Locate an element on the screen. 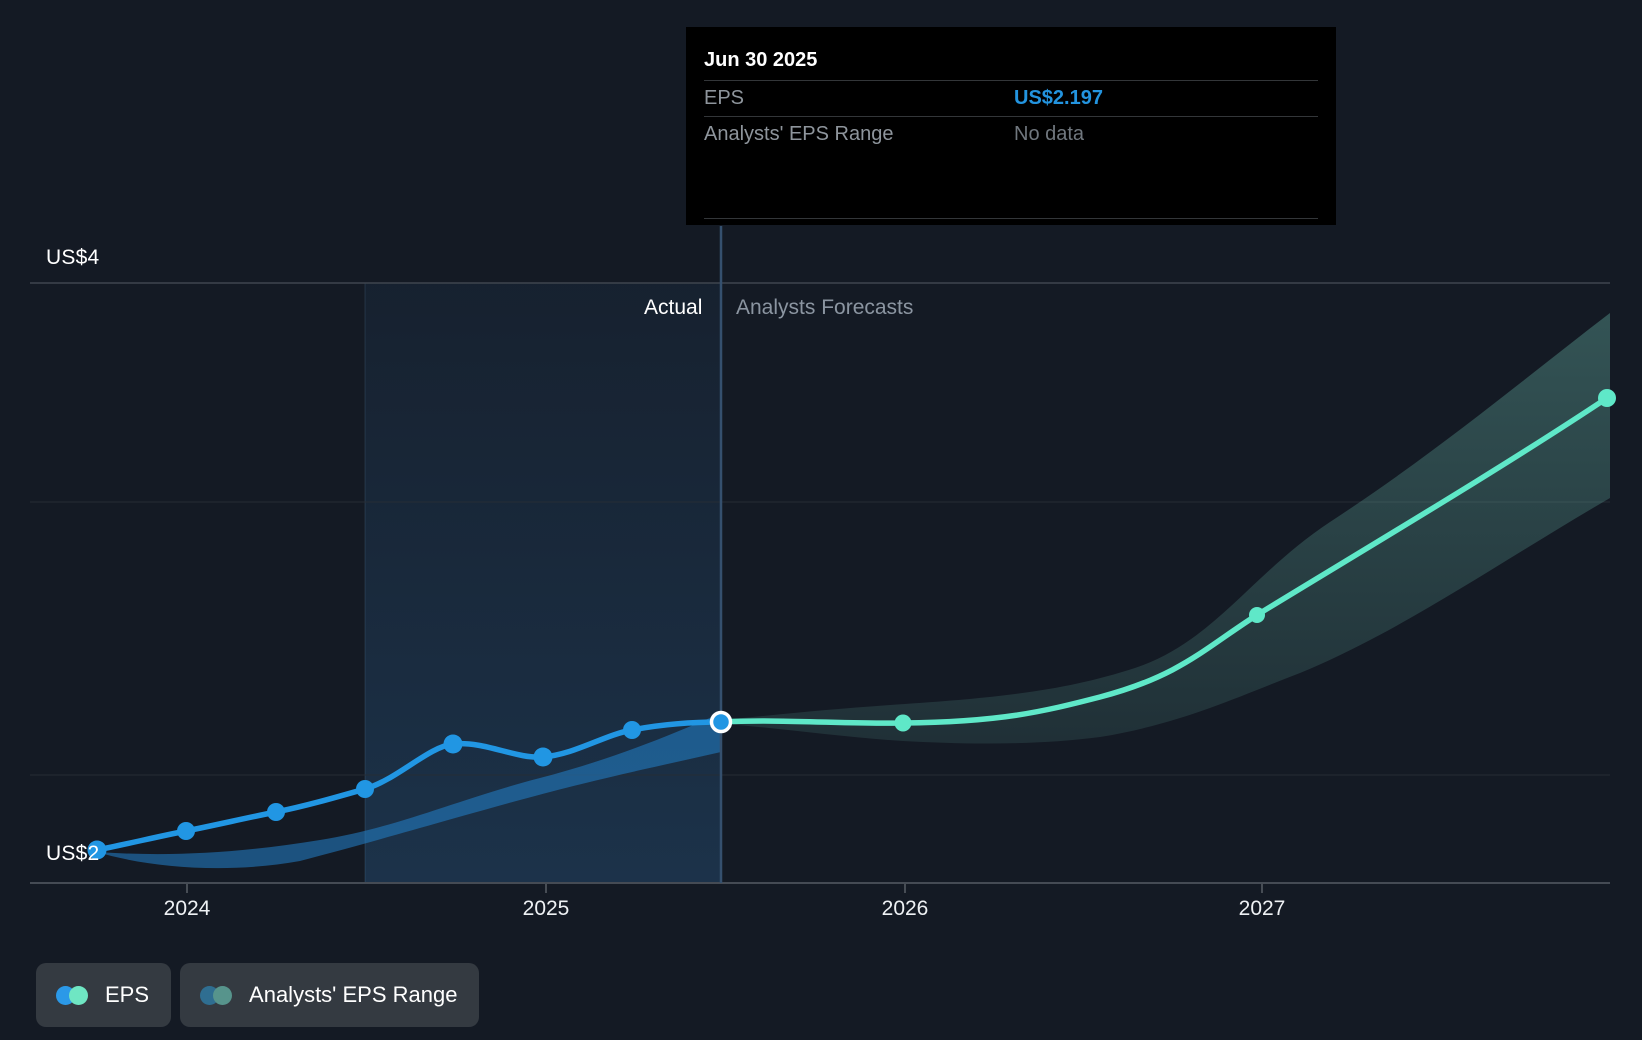  x-axis-ticks is located at coordinates (724, 888).